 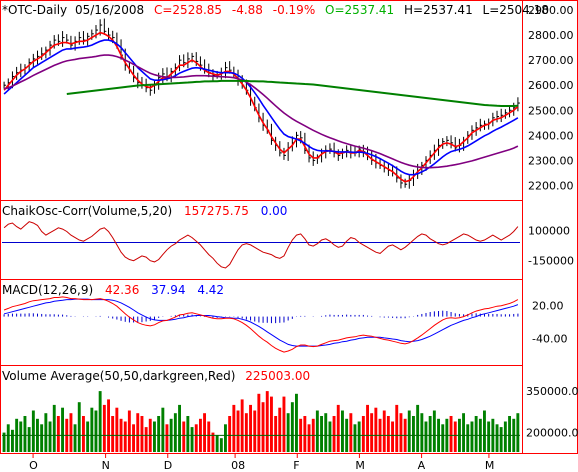 I want to click on symbol-label: *OTC-Daily, so click(x=34, y=10).